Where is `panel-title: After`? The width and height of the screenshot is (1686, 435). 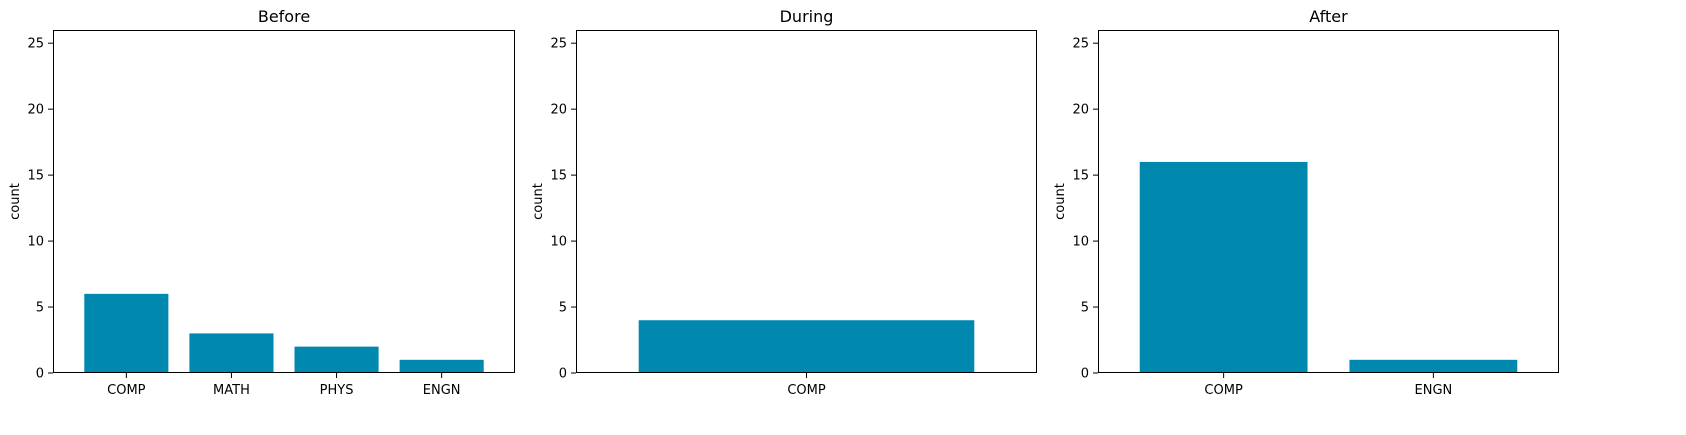
panel-title: After is located at coordinates (1328, 16).